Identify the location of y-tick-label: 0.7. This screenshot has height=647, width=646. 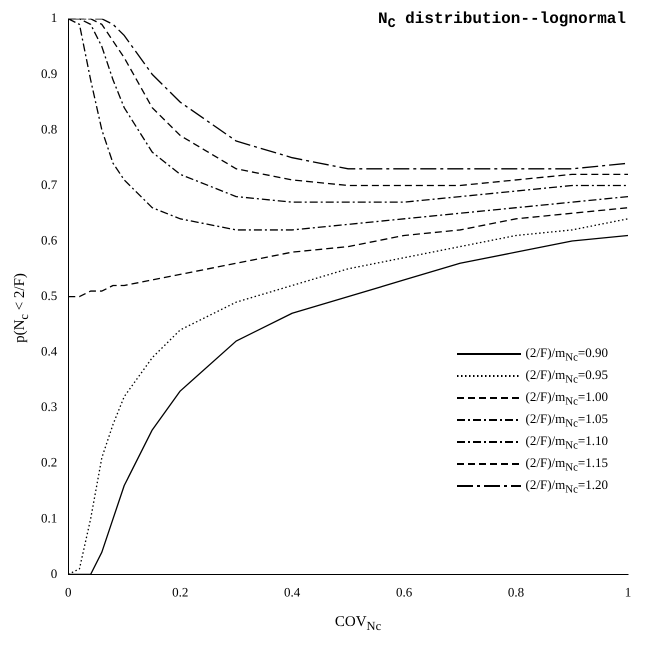
(49, 184).